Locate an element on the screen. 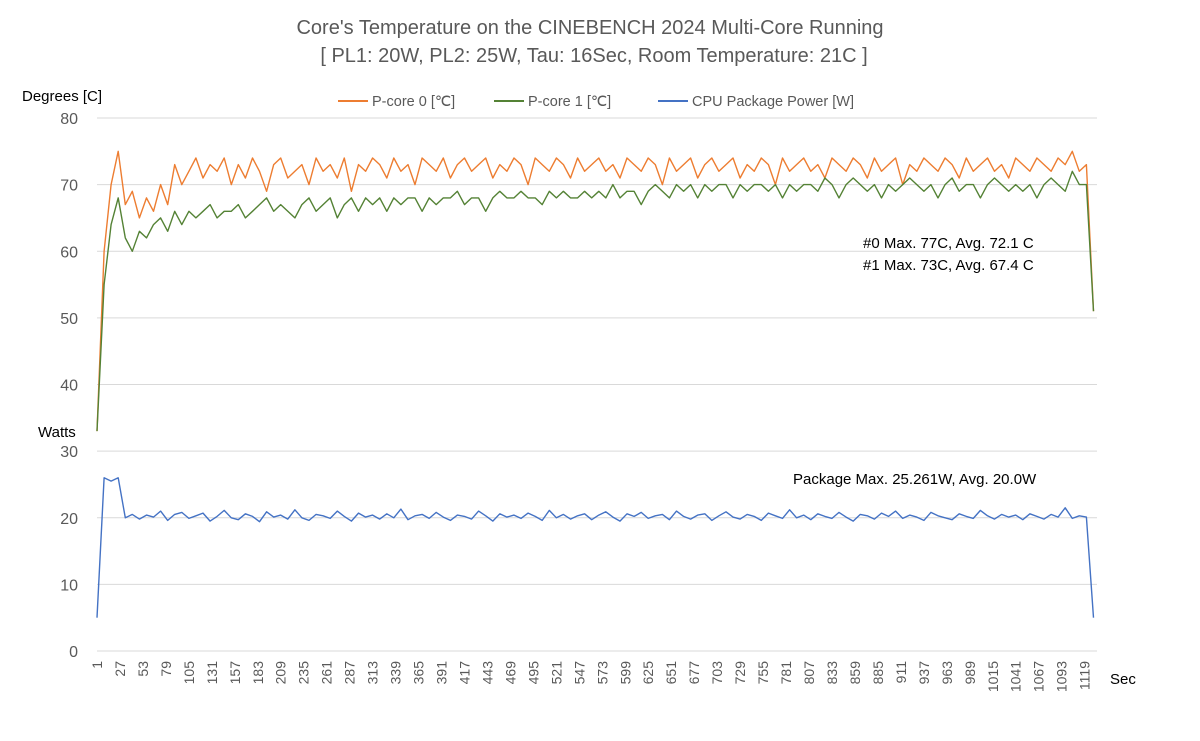  x-tick-label: 209 is located at coordinates (281, 673).